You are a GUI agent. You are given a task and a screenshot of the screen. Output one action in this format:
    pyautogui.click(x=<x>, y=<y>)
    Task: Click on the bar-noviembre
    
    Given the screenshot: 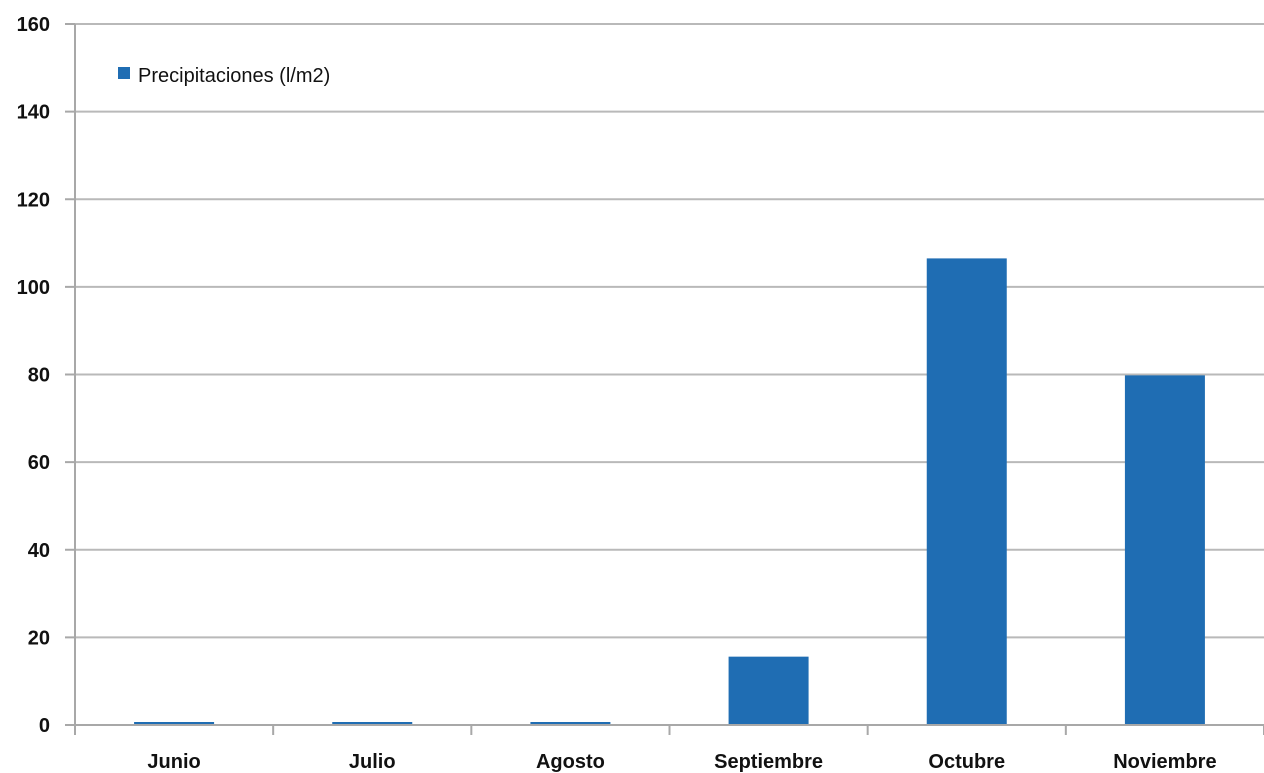 What is the action you would take?
    pyautogui.click(x=1164, y=550)
    